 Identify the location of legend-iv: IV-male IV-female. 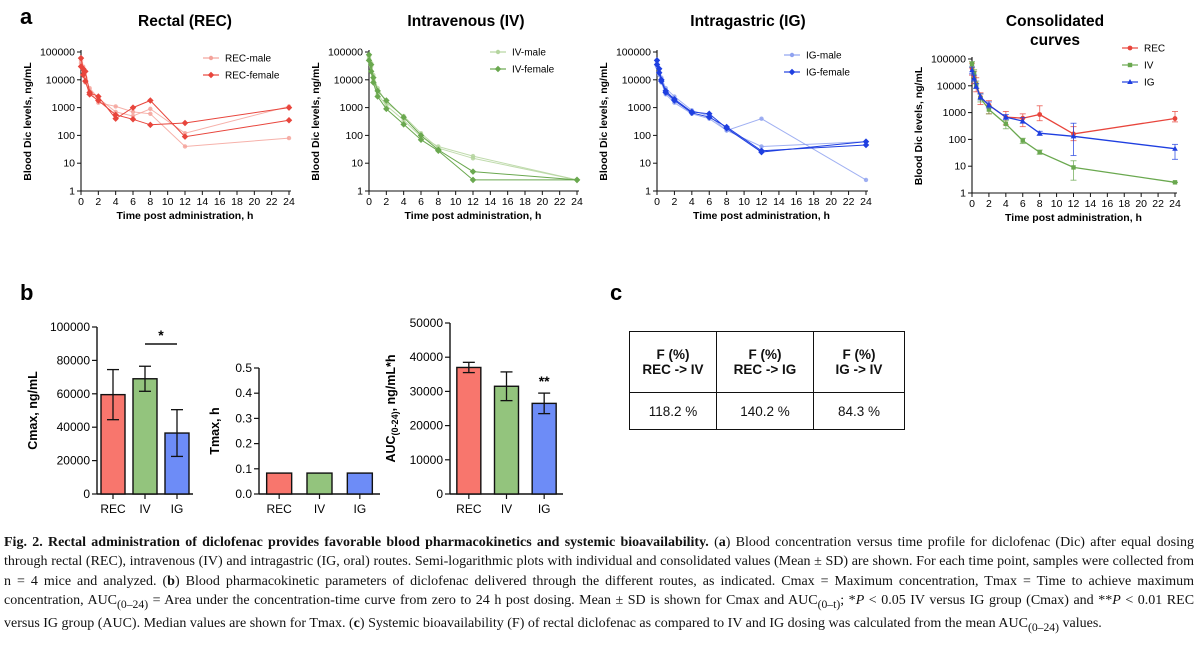
(522, 62).